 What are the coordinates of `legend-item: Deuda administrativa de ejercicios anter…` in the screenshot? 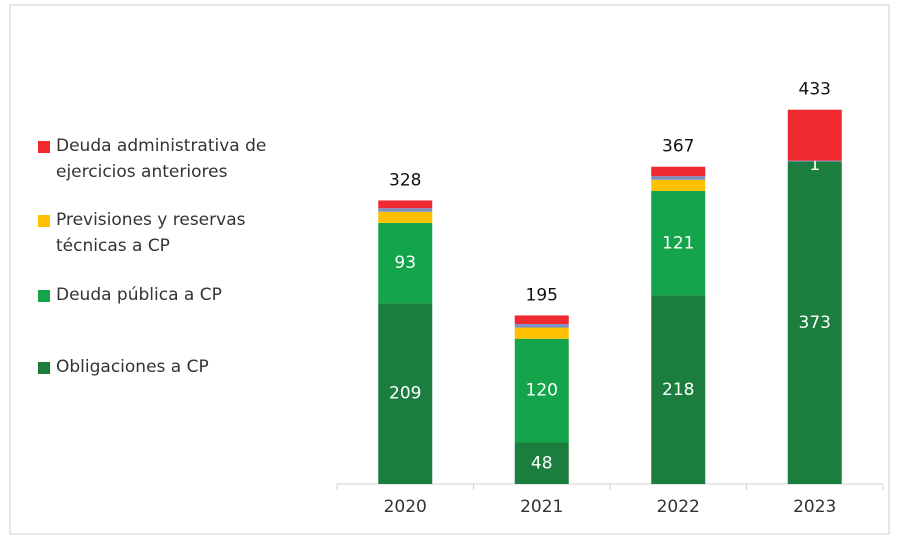 It's located at (173, 159).